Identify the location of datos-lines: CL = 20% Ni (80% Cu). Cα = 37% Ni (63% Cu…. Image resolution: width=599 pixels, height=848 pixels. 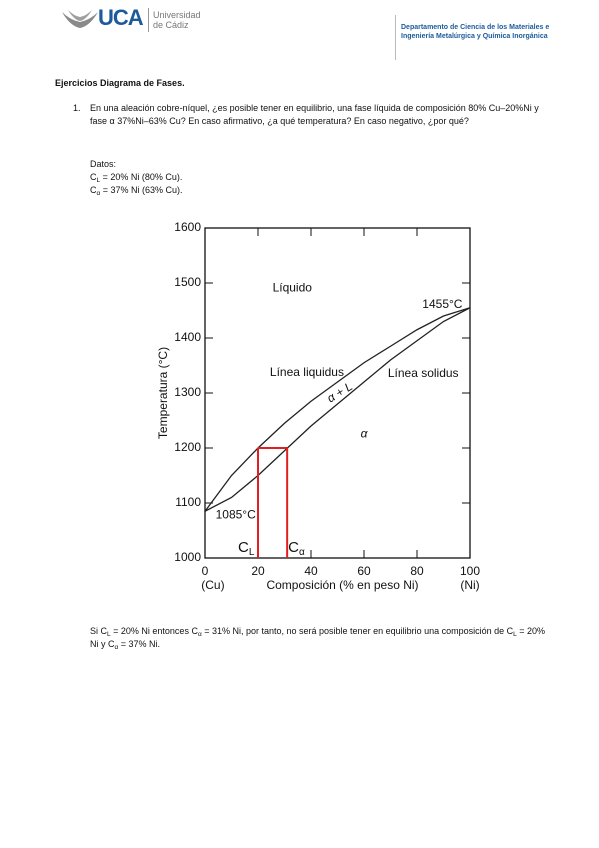
(136, 184).